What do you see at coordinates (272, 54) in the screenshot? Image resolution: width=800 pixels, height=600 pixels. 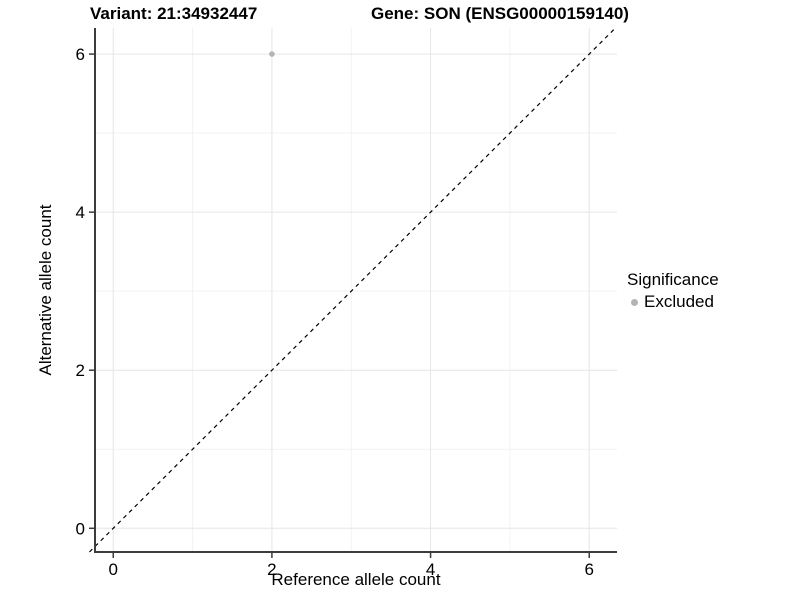 I see `data-point` at bounding box center [272, 54].